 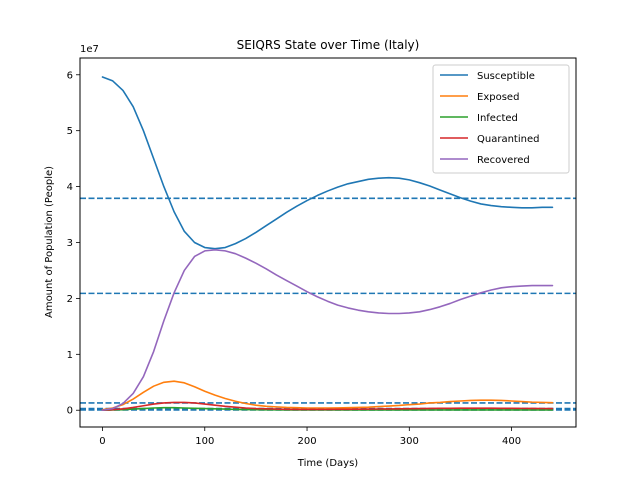 I want to click on legend-item-exposed: Exposed, so click(x=479, y=97).